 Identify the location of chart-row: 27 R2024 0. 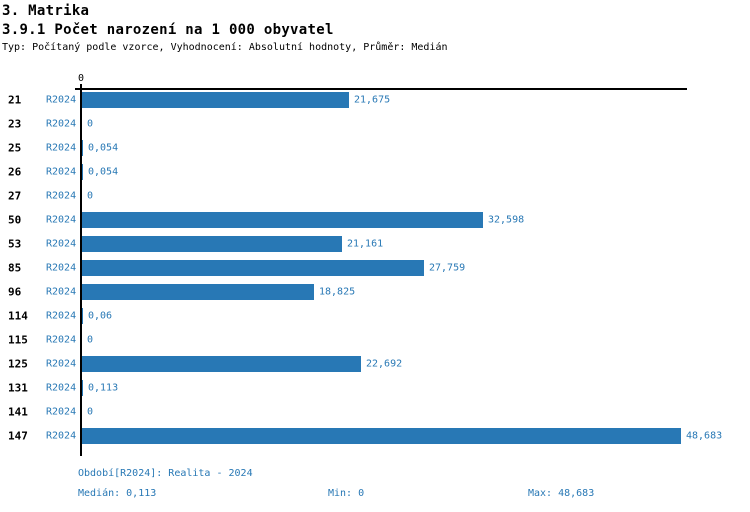
(375, 196).